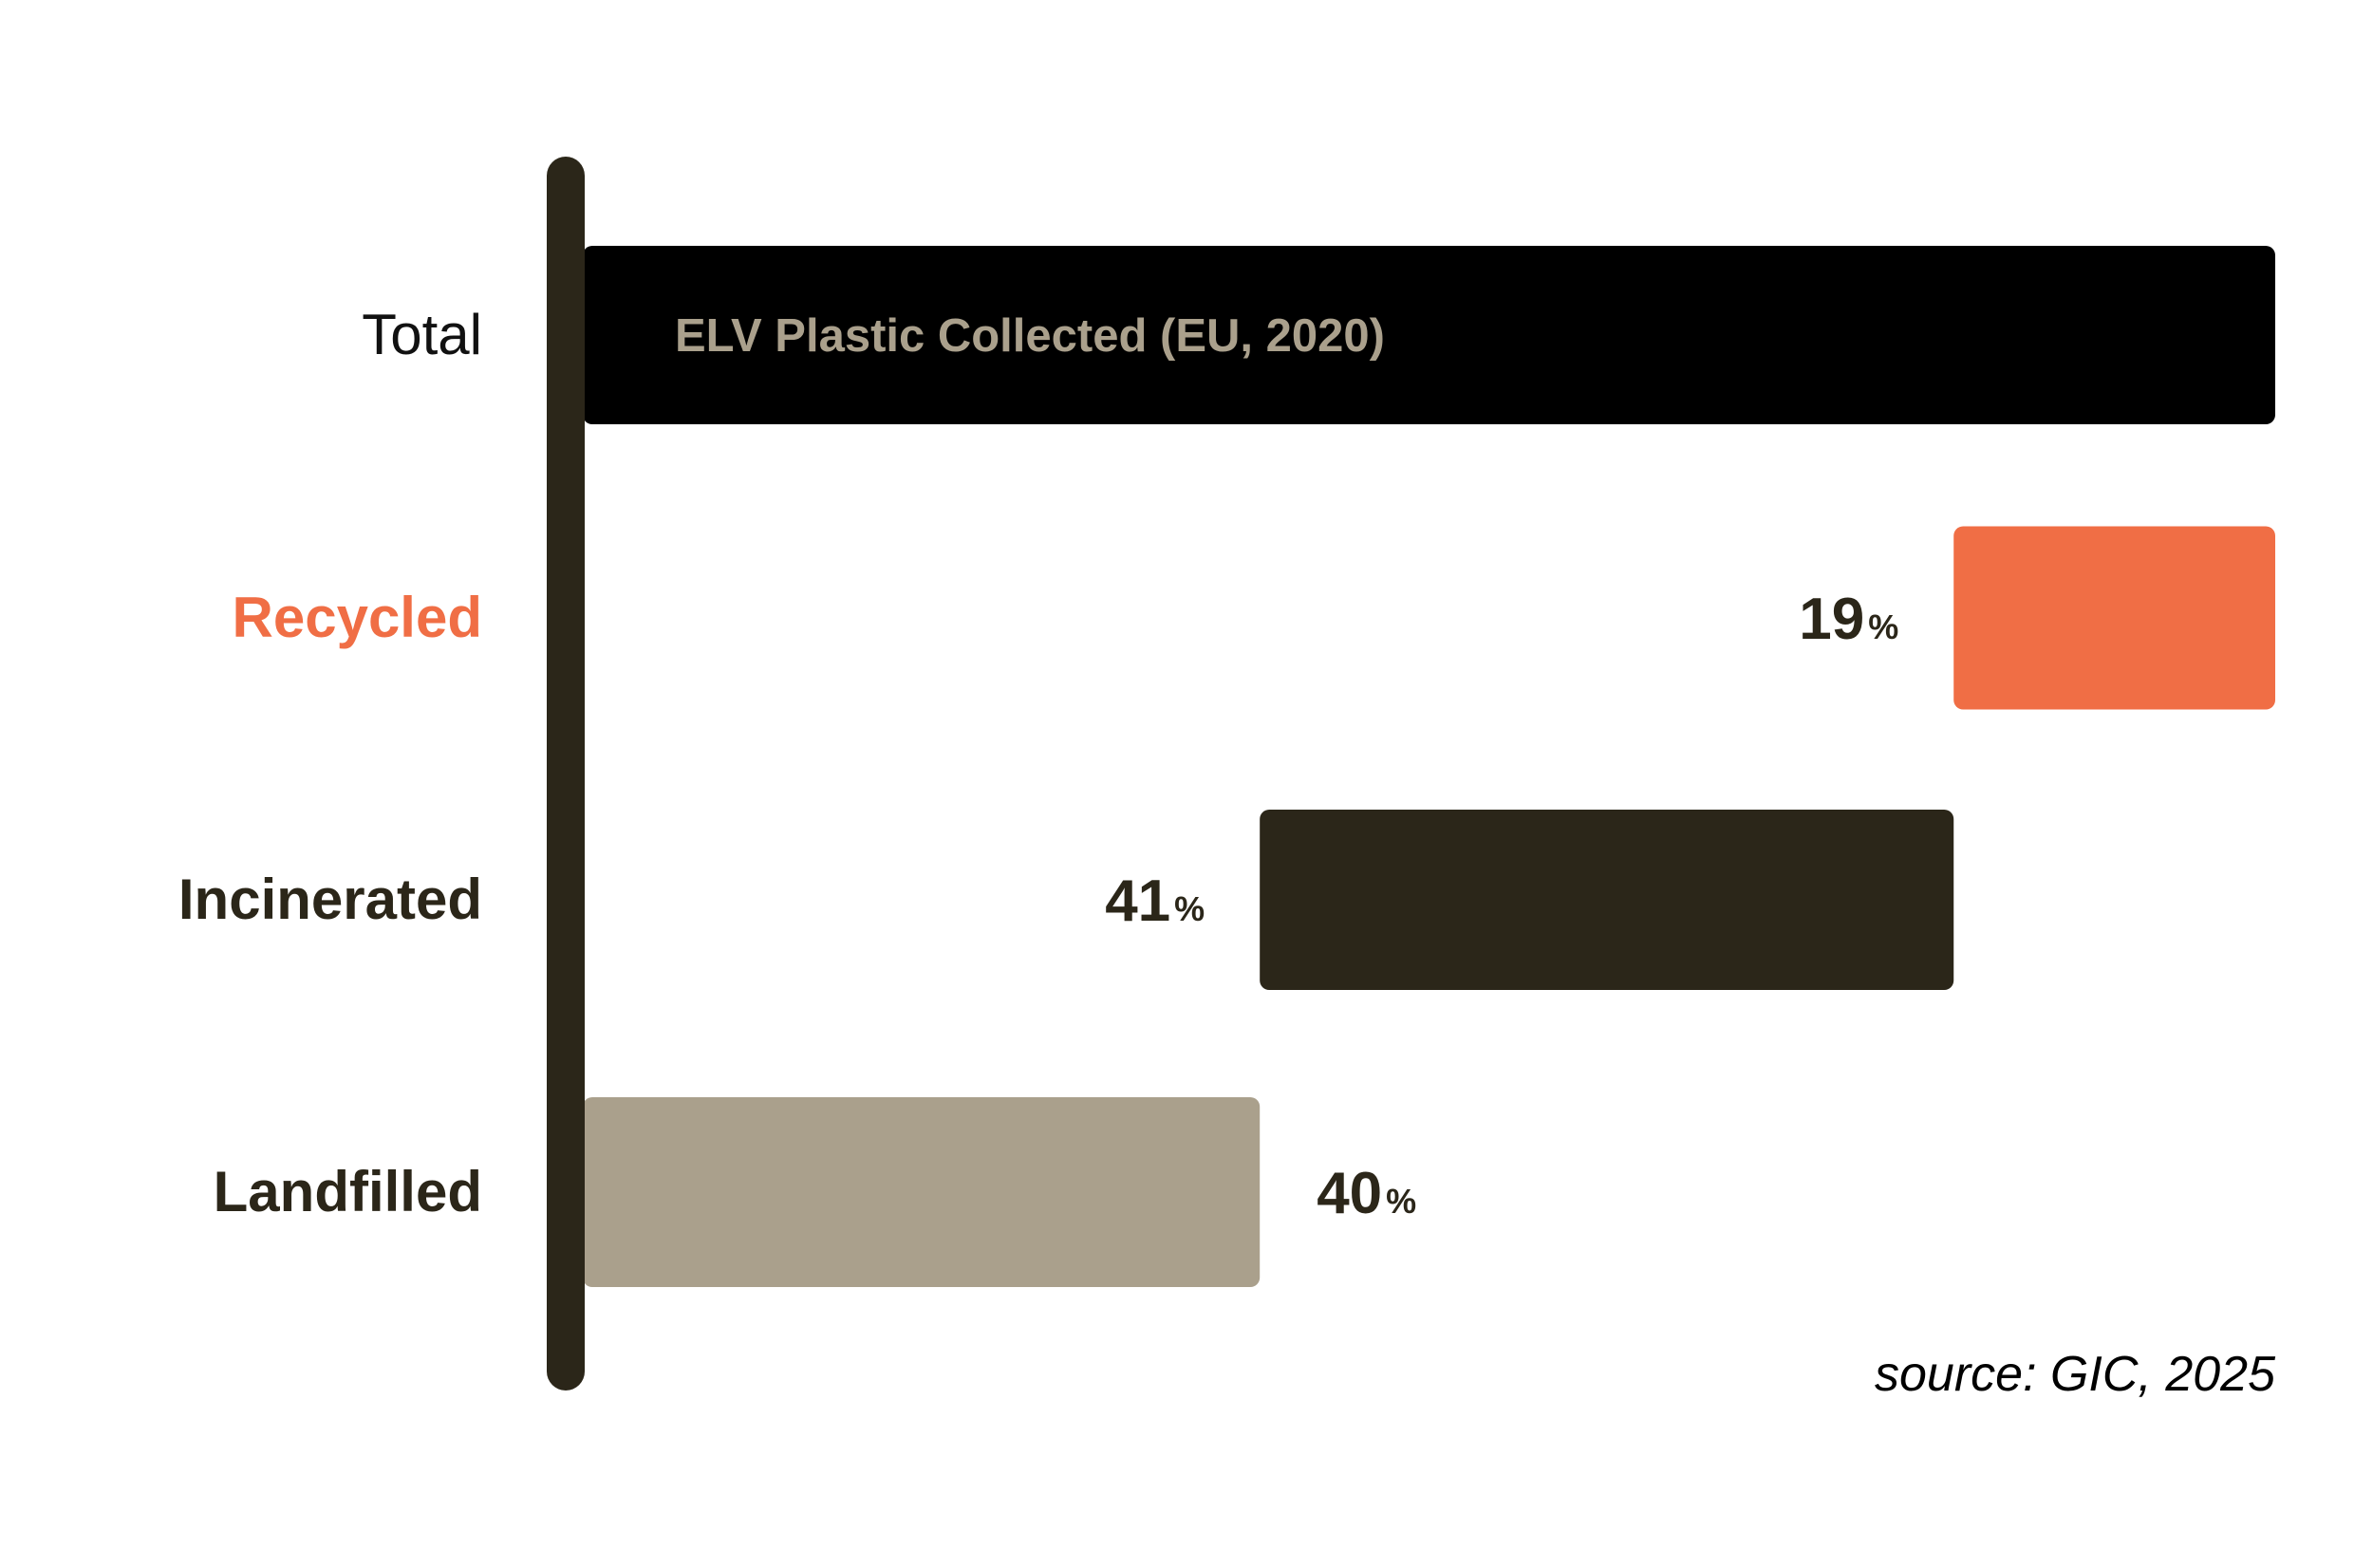 This screenshot has width=2373, height=1568. I want to click on category-label-total: Total, so click(422, 335).